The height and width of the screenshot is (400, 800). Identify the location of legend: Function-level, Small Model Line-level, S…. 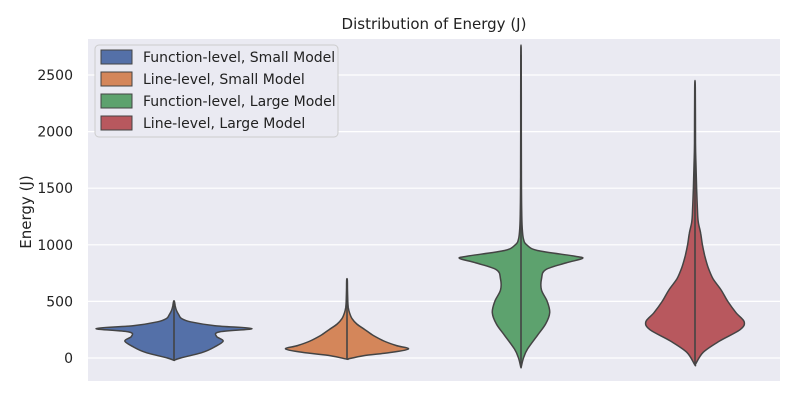
(216, 91).